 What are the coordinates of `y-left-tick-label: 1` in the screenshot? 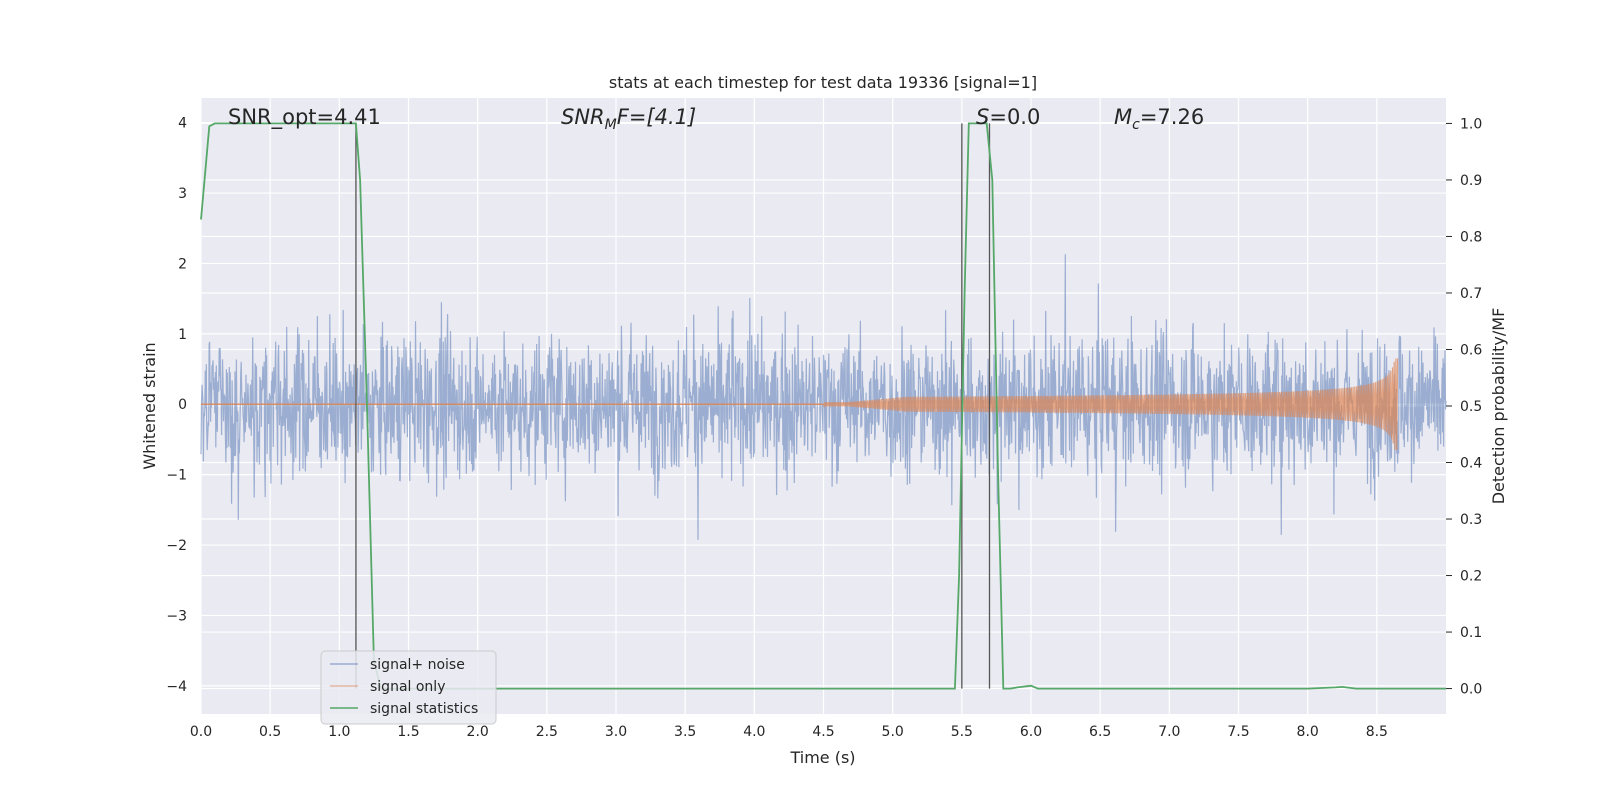 It's located at (182, 335).